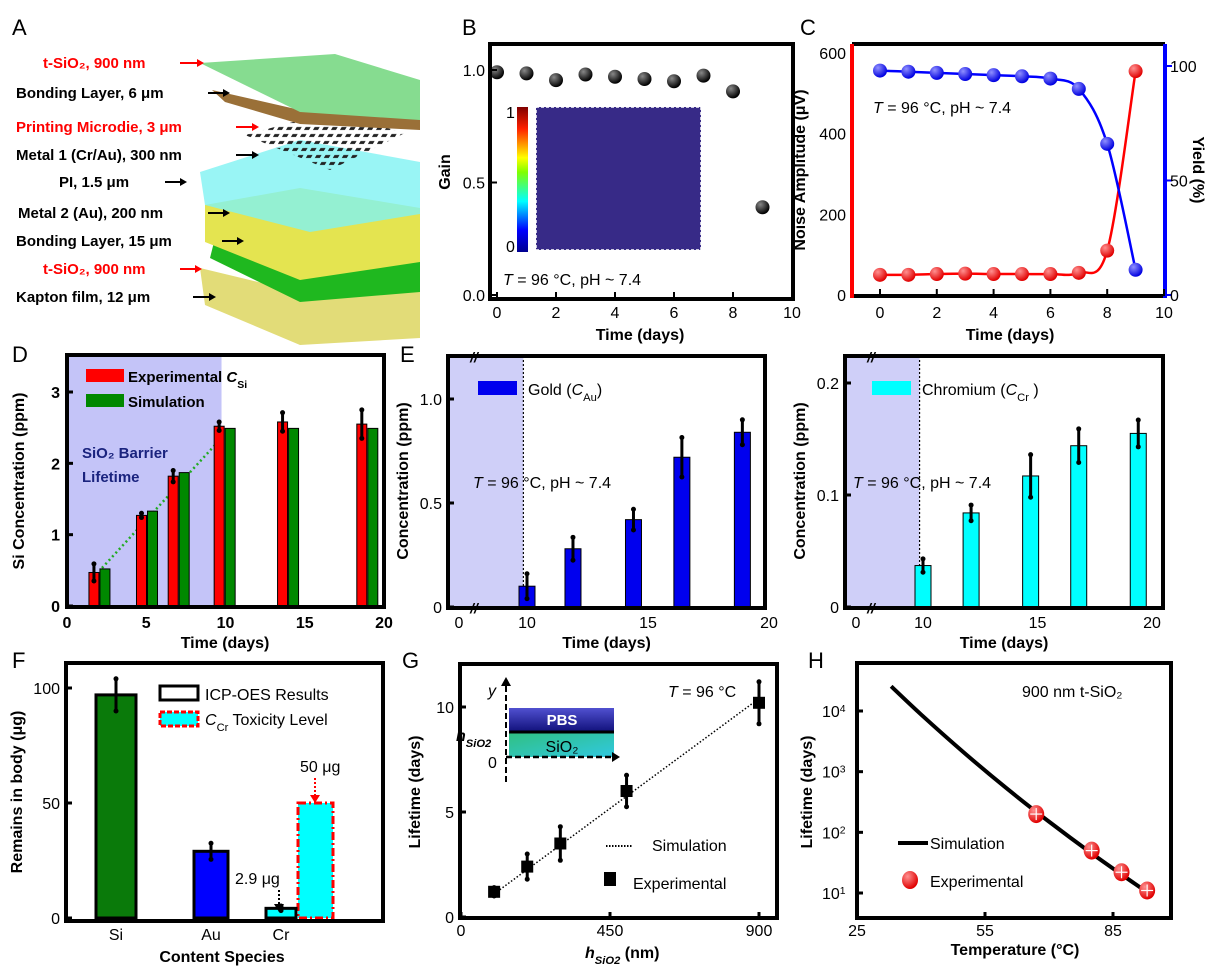 The width and height of the screenshot is (1206, 970). Describe the element at coordinates (474, 357) in the screenshot. I see `axis-break-mark: //` at that location.